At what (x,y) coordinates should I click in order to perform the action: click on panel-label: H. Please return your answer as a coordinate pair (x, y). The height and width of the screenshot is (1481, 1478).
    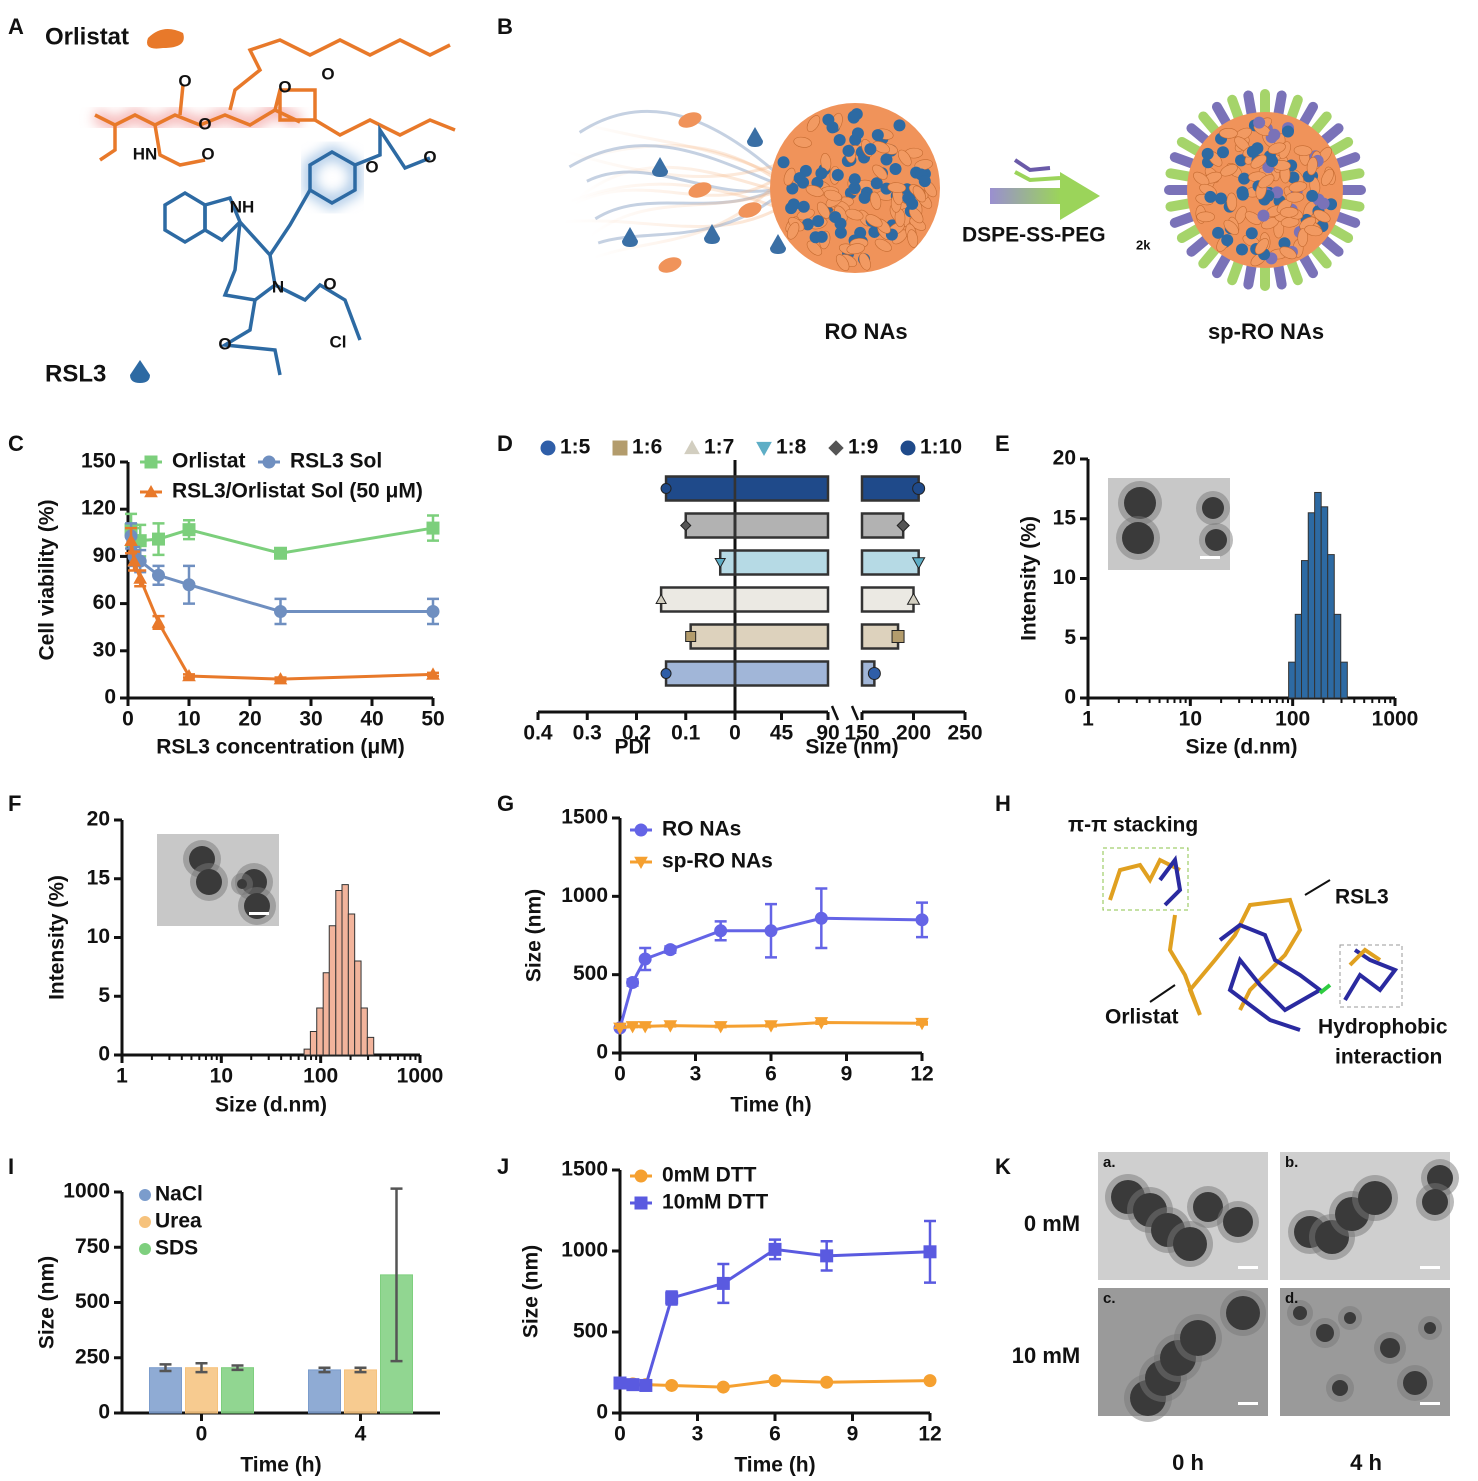
    Looking at the image, I should click on (1003, 803).